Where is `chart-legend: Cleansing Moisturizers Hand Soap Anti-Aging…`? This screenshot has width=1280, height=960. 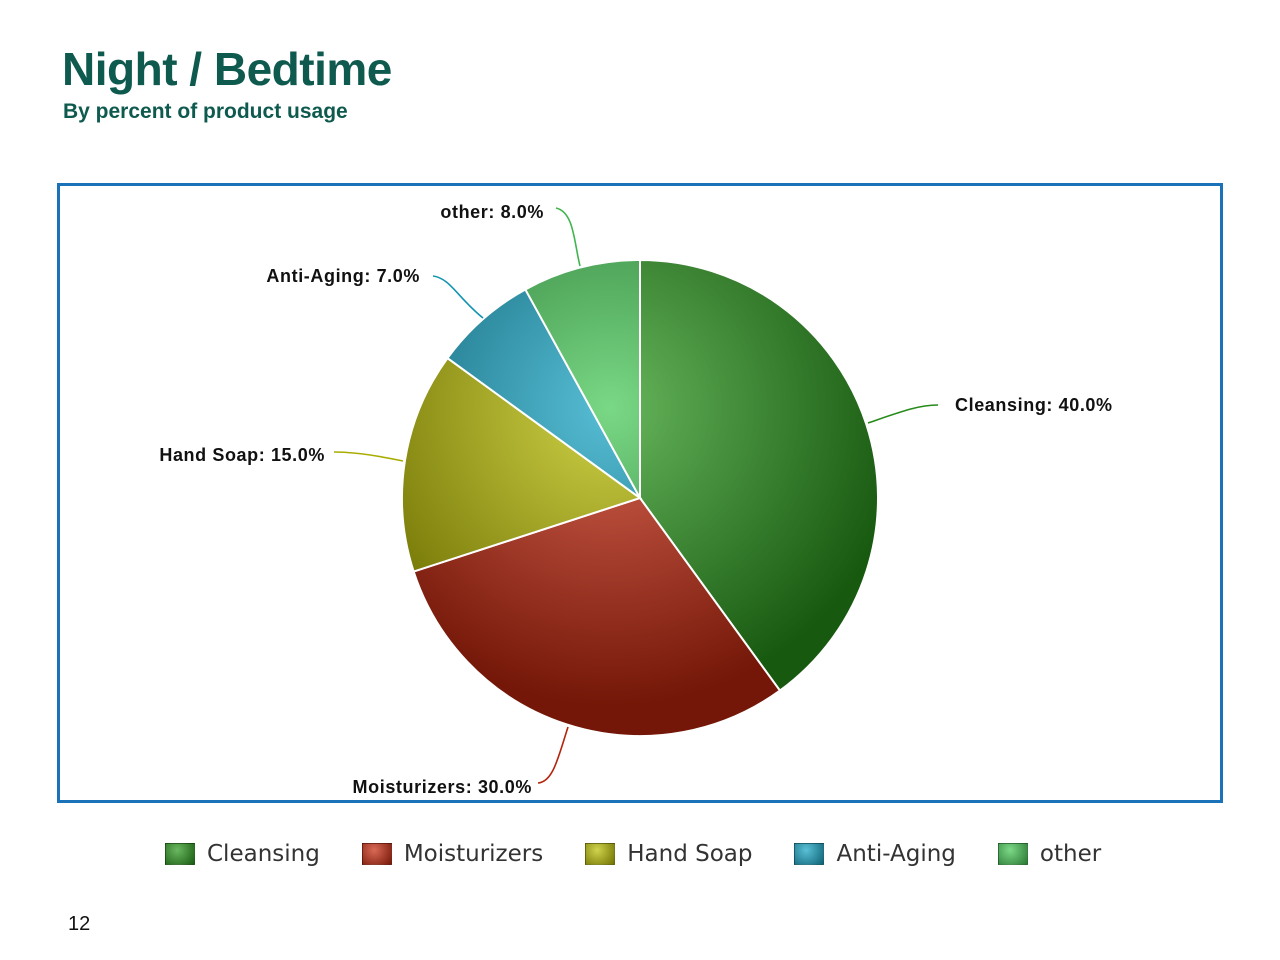 chart-legend: Cleansing Moisturizers Hand Soap Anti-Aging… is located at coordinates (654, 854).